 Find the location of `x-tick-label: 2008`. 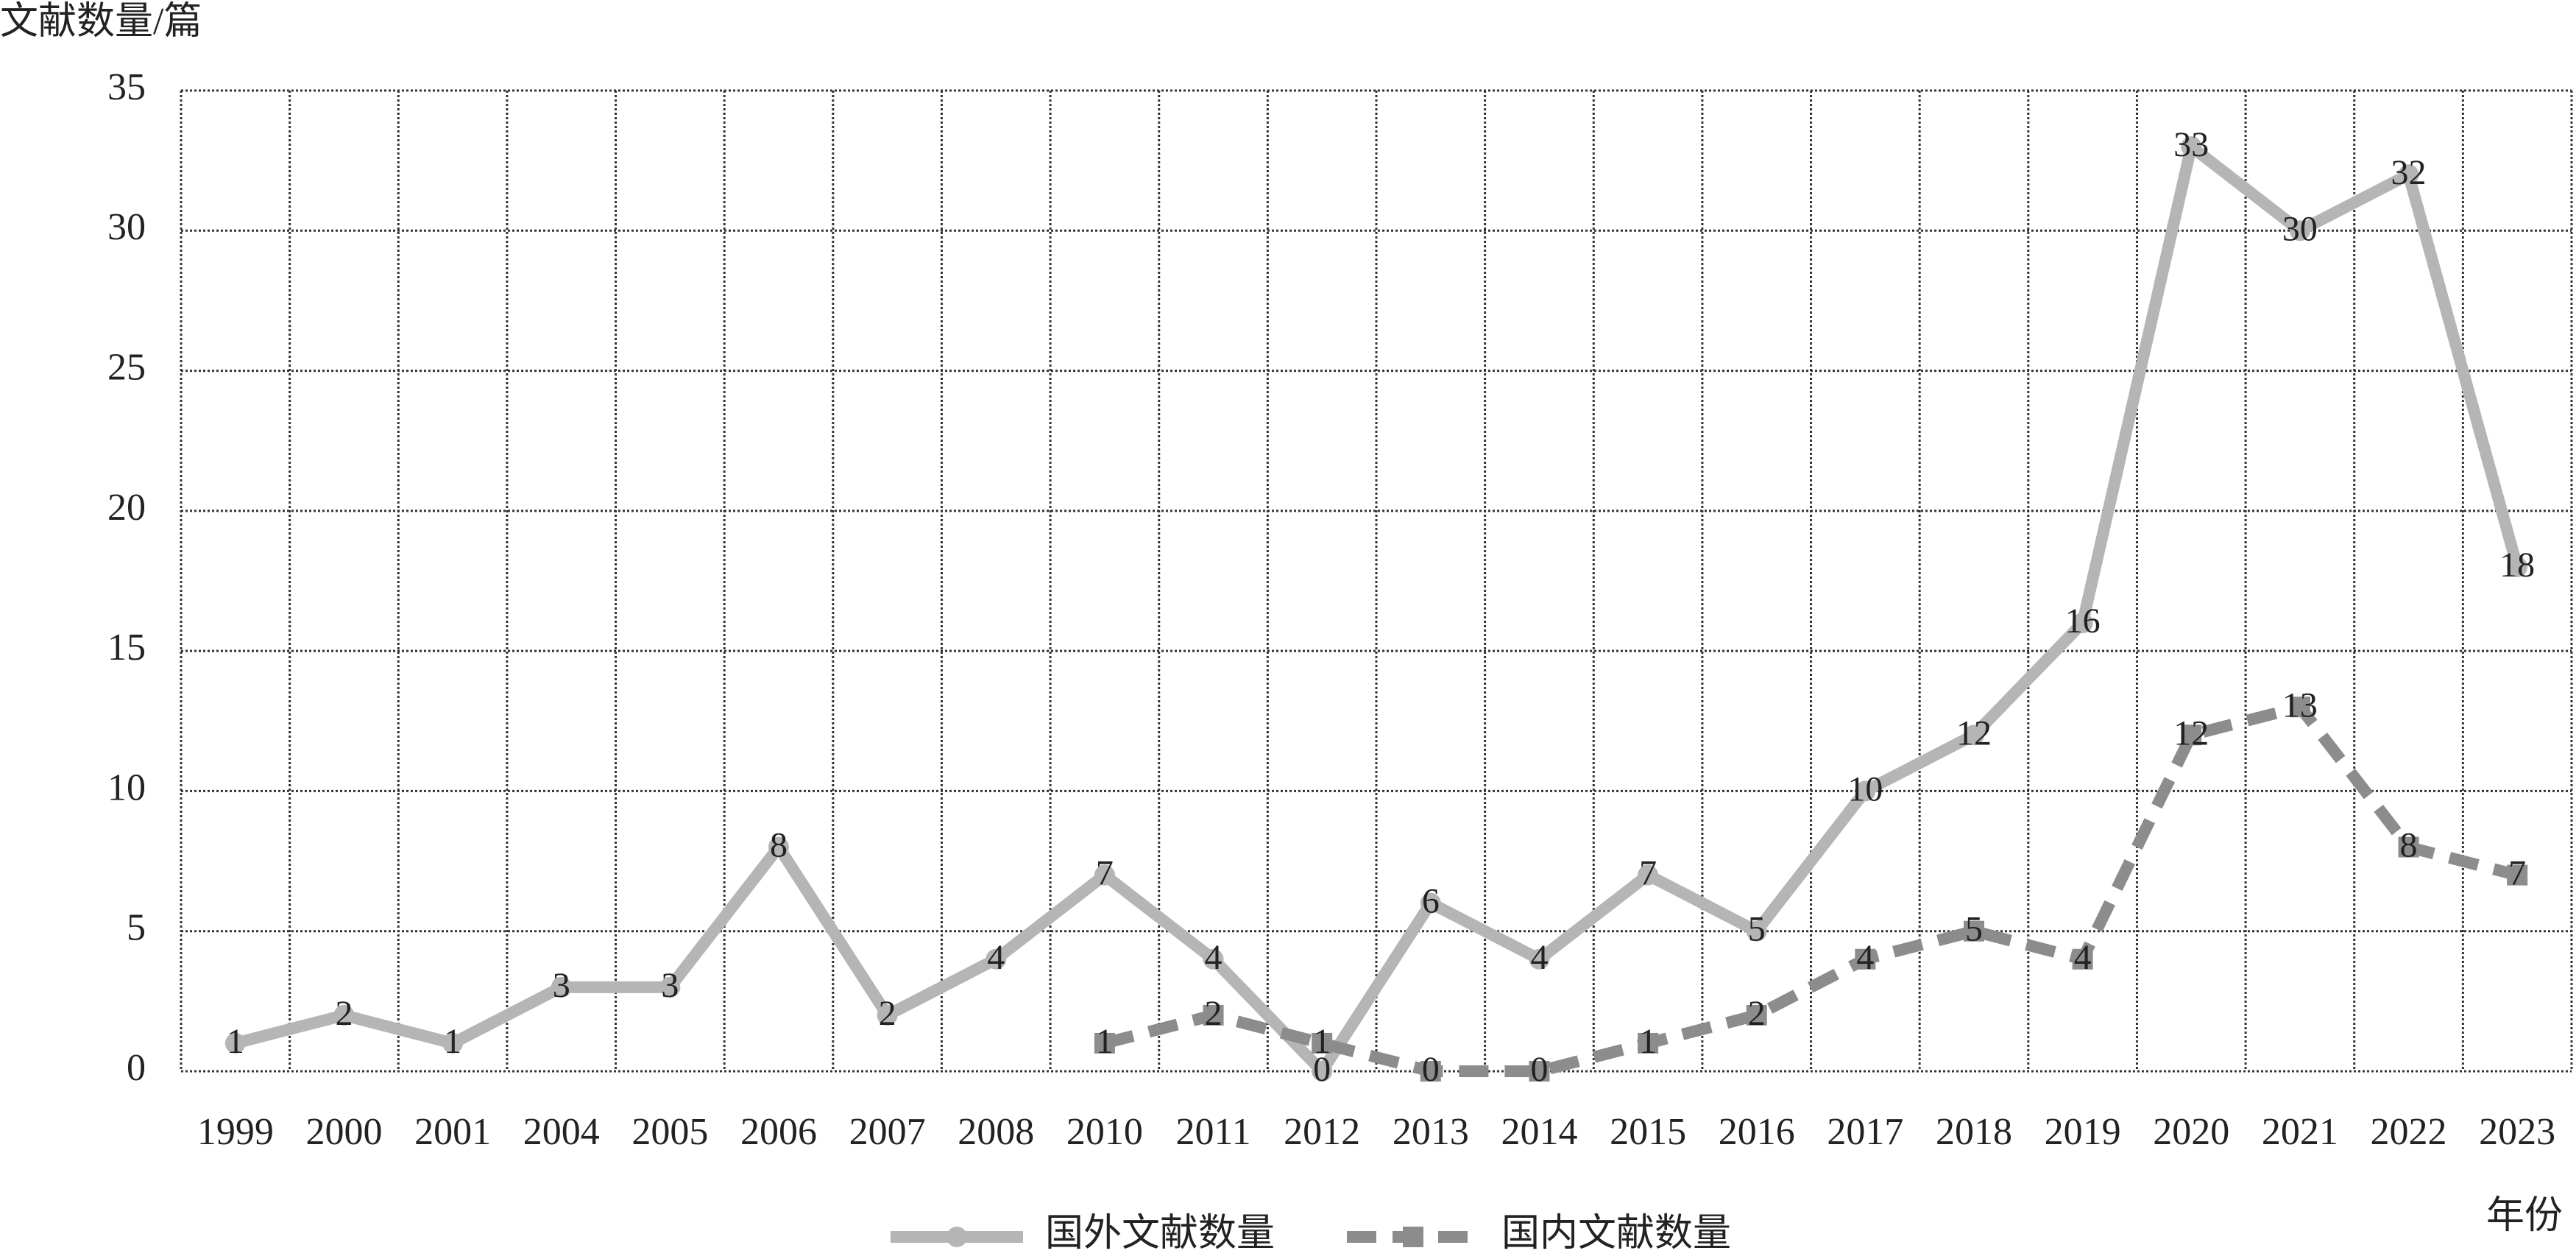

x-tick-label: 2008 is located at coordinates (996, 1132).